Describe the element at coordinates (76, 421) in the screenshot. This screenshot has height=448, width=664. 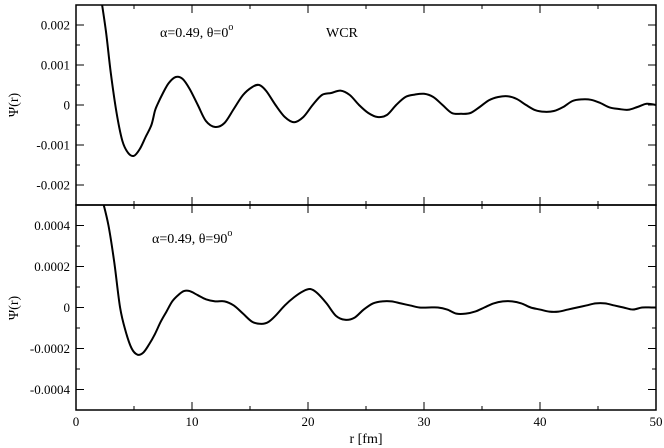
I see `x-tick-label: 0` at that location.